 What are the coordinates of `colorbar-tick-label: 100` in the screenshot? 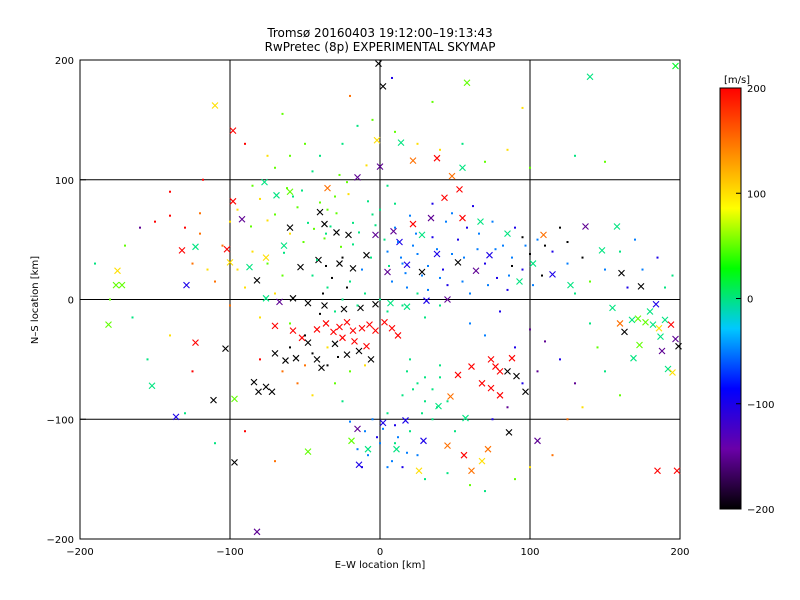 It's located at (756, 194).